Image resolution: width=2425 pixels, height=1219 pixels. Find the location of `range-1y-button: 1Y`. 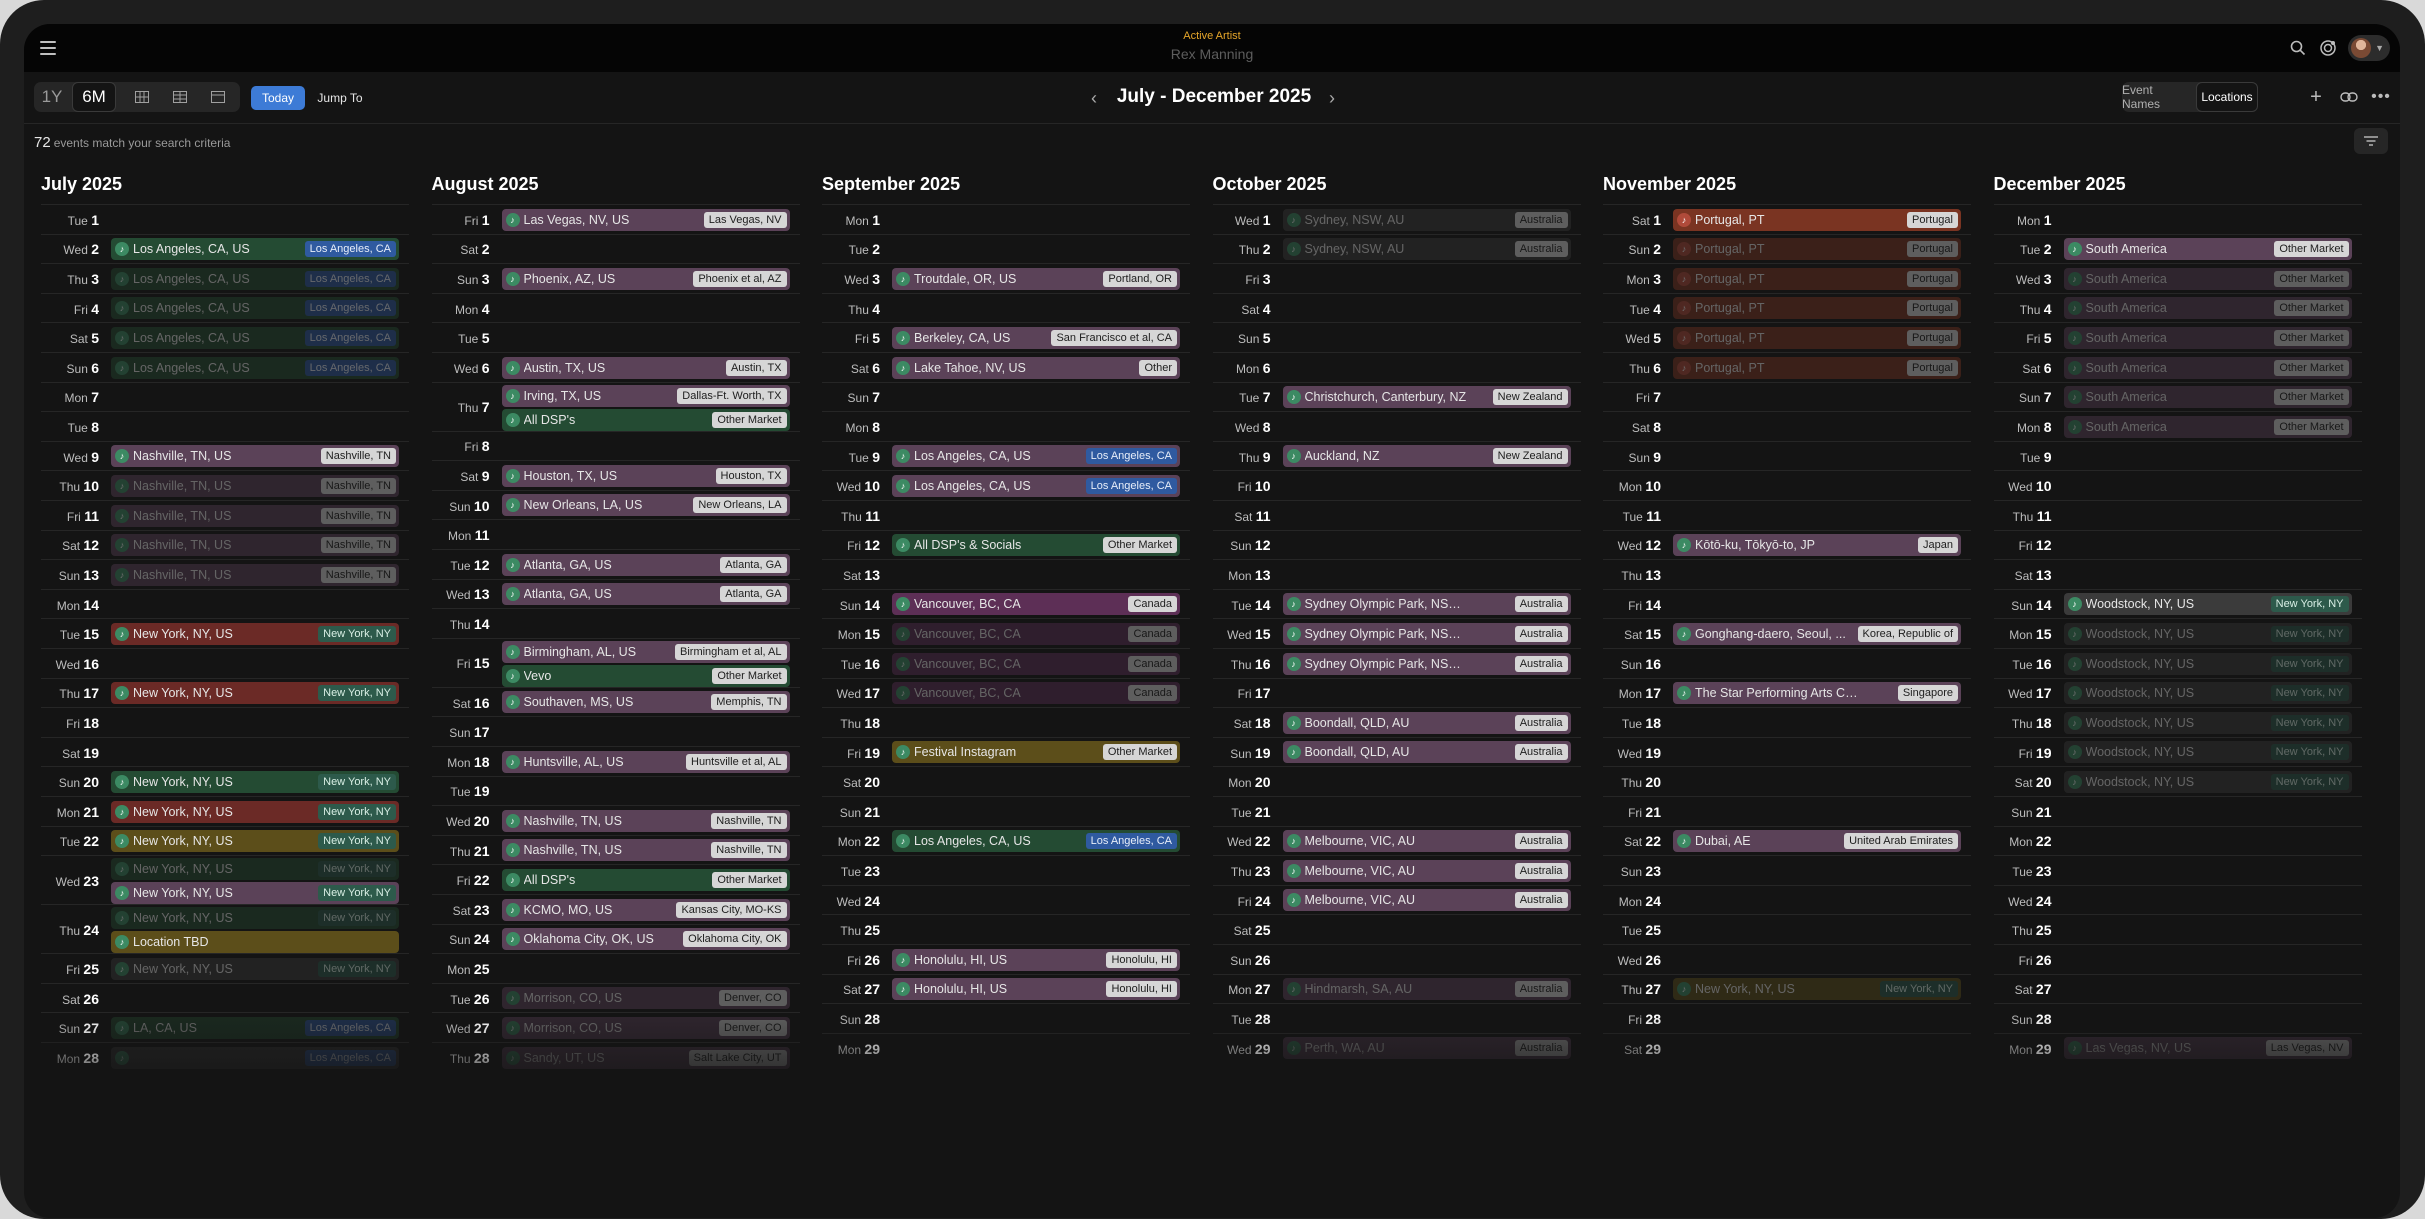

range-1y-button: 1Y is located at coordinates (52, 96).